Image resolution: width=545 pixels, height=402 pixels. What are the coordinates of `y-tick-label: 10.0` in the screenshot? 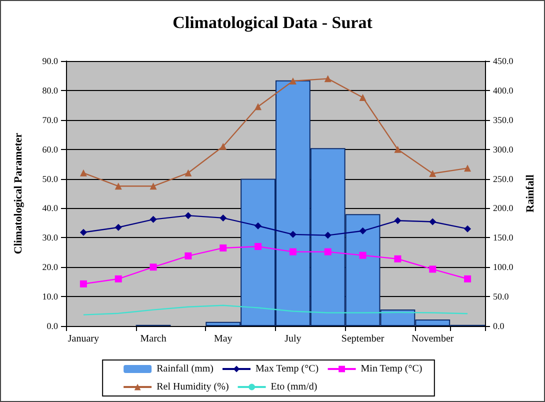 It's located at (50, 297).